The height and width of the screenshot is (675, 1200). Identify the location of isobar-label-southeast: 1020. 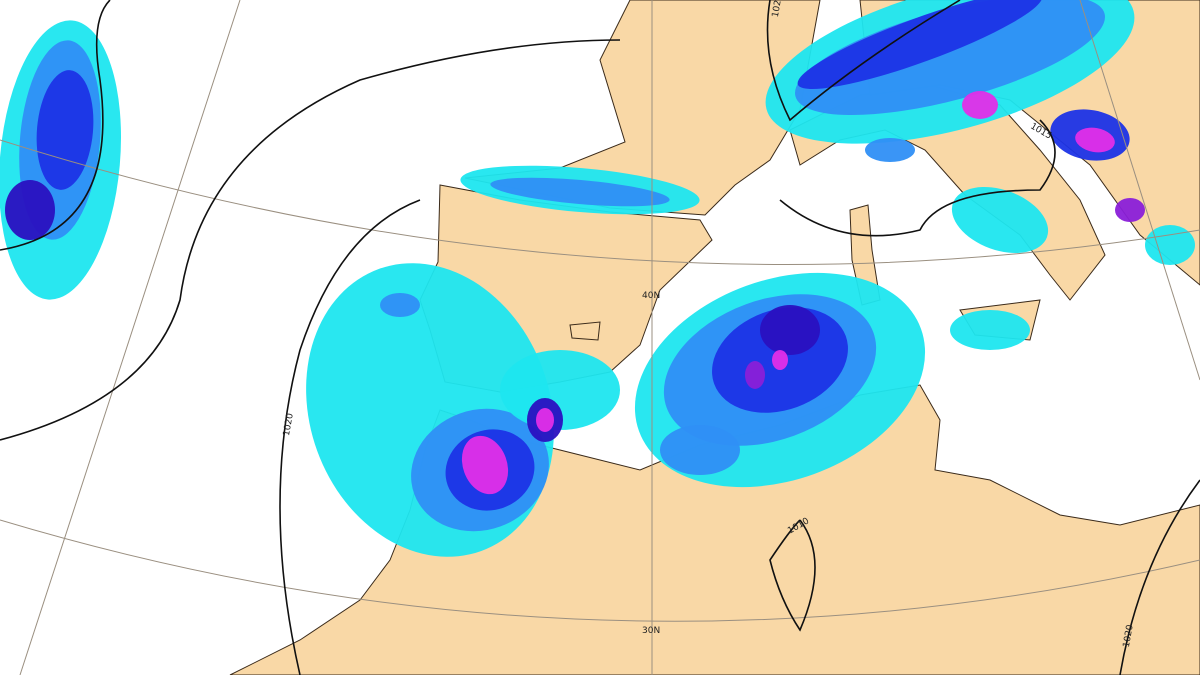
(1129, 636).